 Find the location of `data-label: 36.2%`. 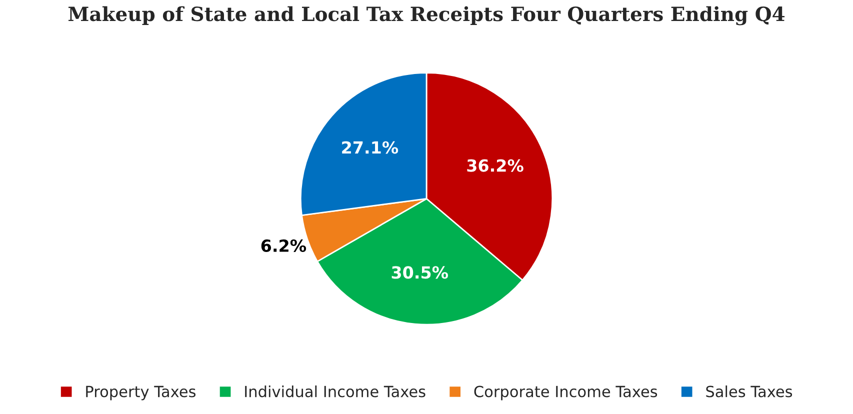

data-label: 36.2% is located at coordinates (495, 165).